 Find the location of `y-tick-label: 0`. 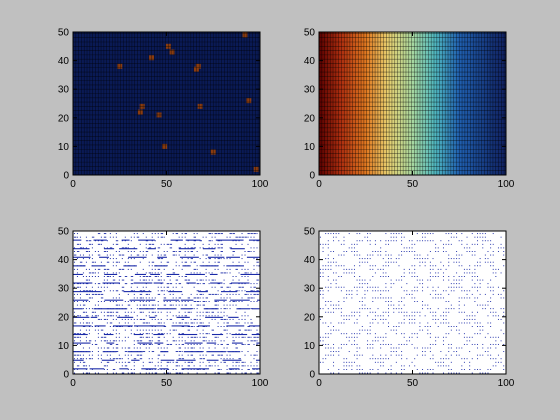

y-tick-label: 0 is located at coordinates (312, 375).